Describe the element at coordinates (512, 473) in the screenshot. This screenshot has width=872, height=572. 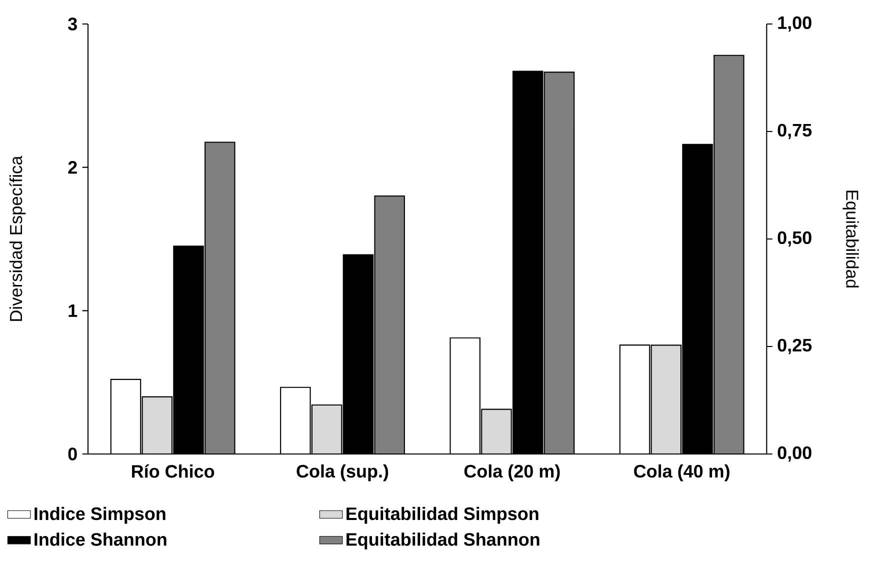
I see `x-tick-label: Cola (20 m)` at that location.